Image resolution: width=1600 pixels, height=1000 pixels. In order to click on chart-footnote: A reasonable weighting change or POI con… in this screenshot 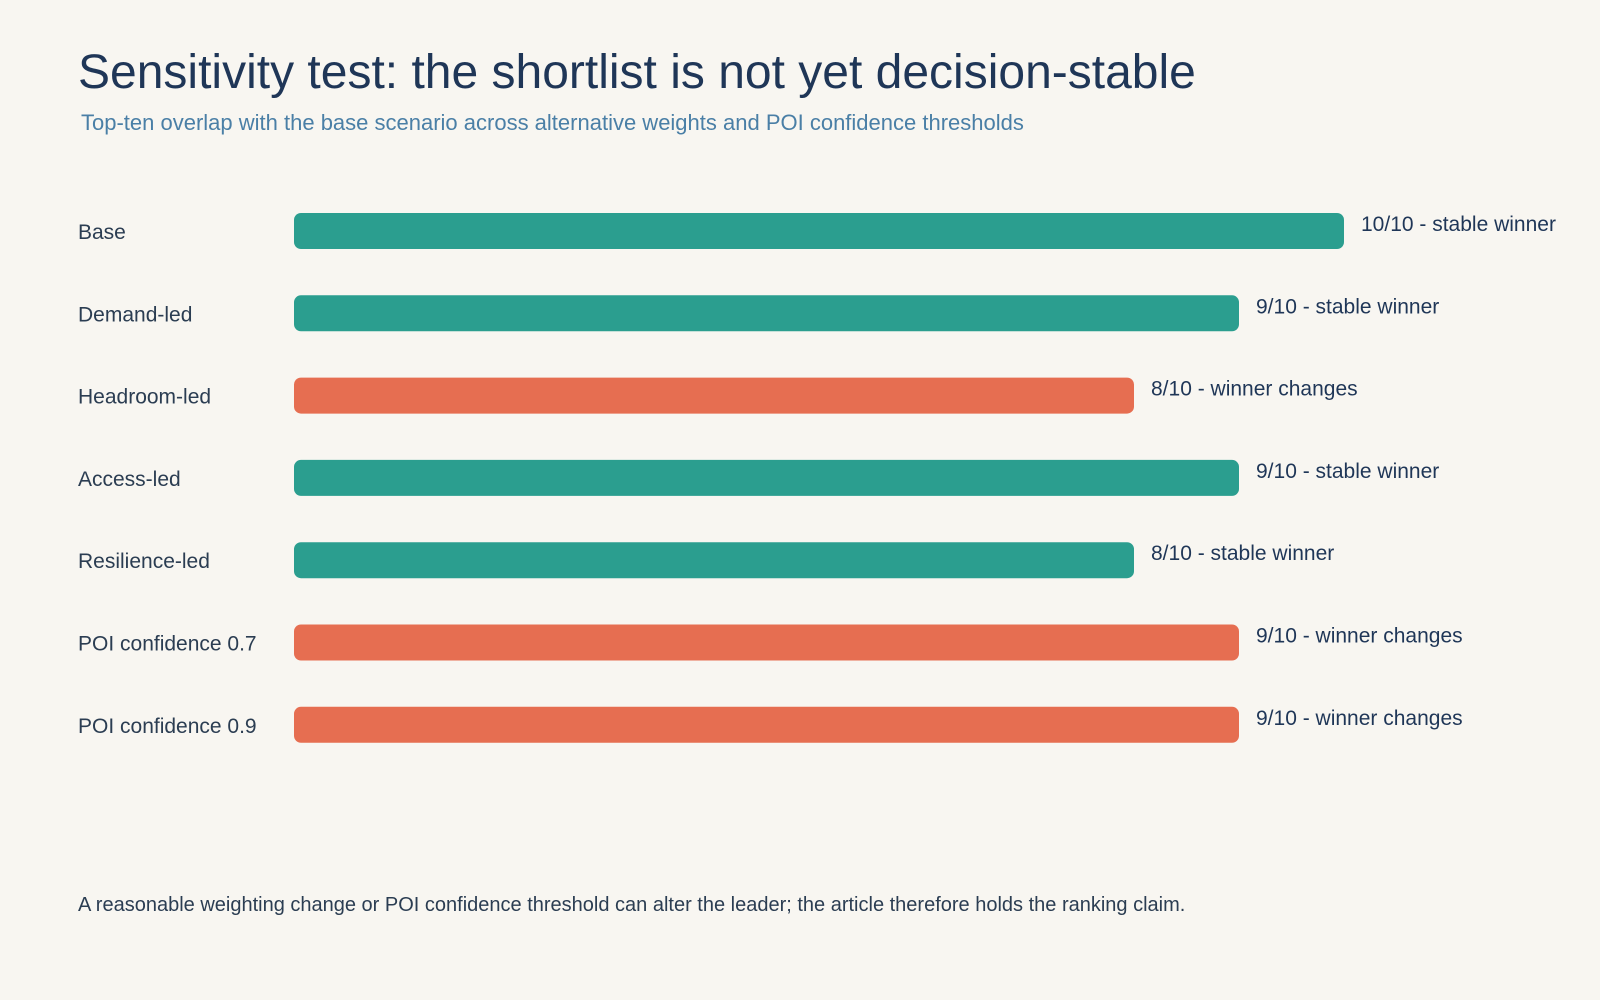, I will do `click(632, 905)`.